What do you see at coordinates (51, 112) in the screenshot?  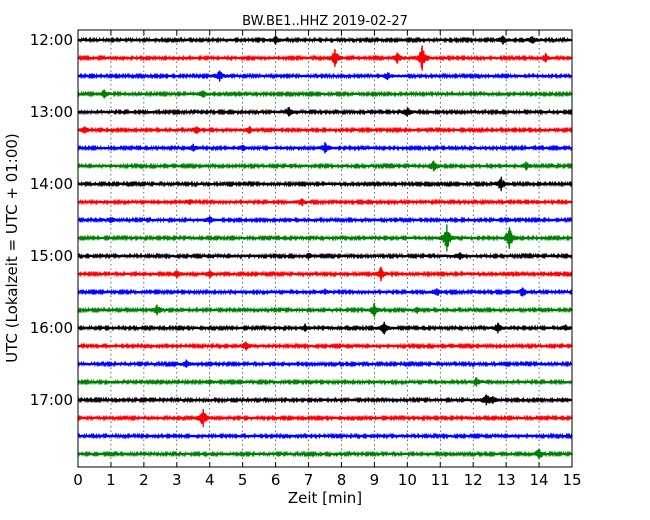 I see `y-tick-label-13:00: 13:00` at bounding box center [51, 112].